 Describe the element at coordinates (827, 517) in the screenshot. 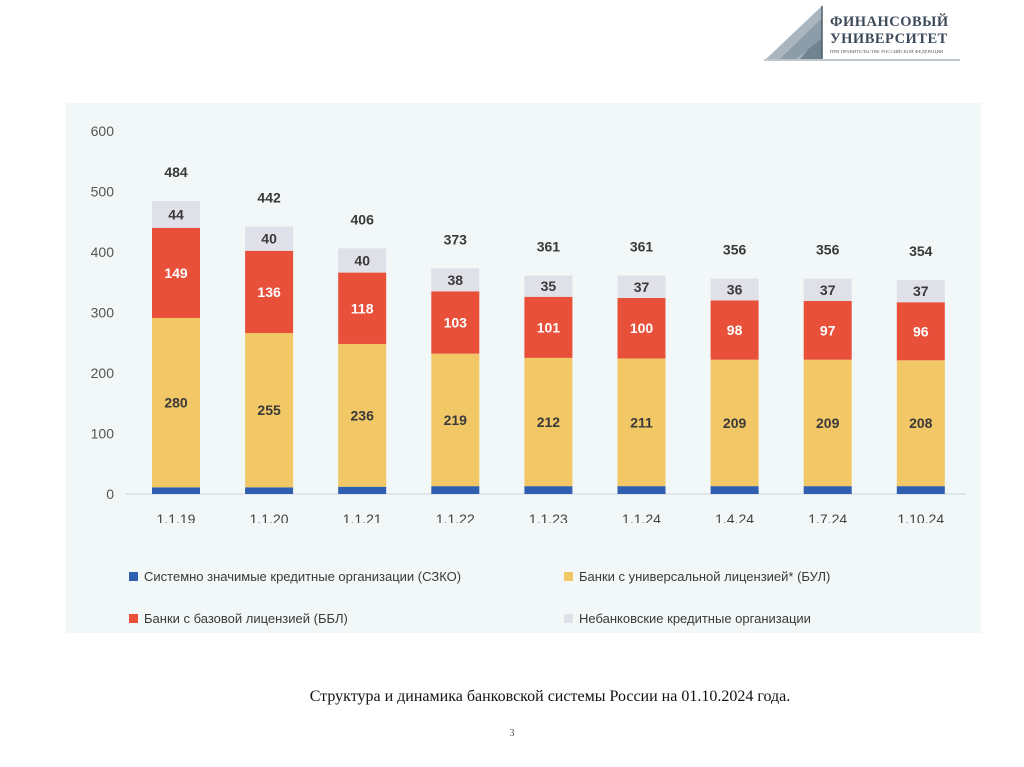

I see `x-tick-label: 1.7.24` at that location.